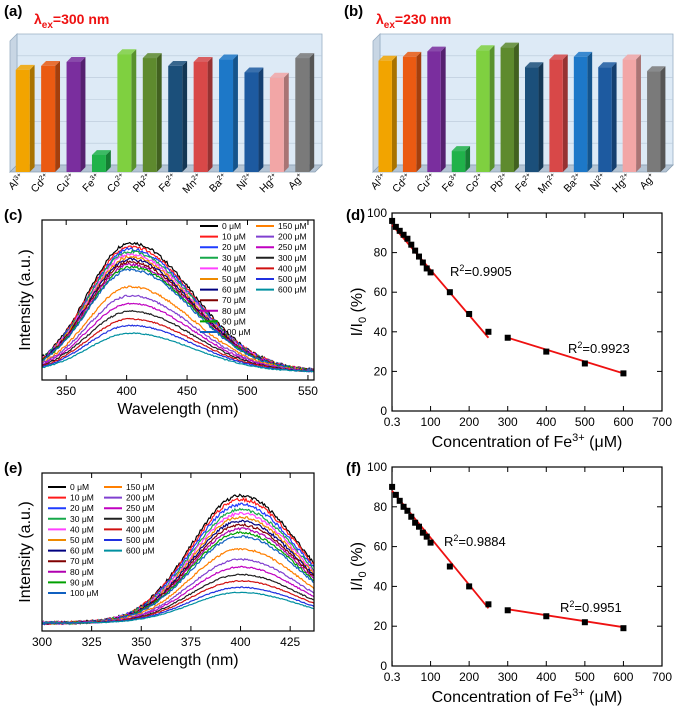  I want to click on legend-label: 400 μM, so click(292, 268).